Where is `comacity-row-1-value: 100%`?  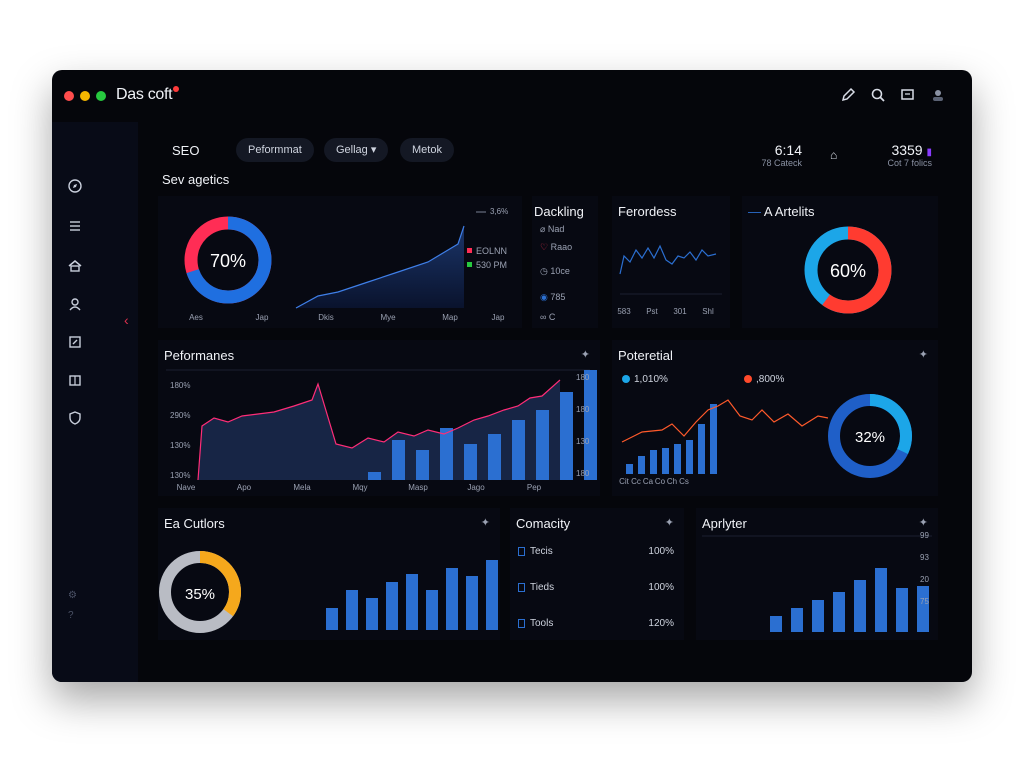
comacity-row-1-value: 100% is located at coordinates (661, 587).